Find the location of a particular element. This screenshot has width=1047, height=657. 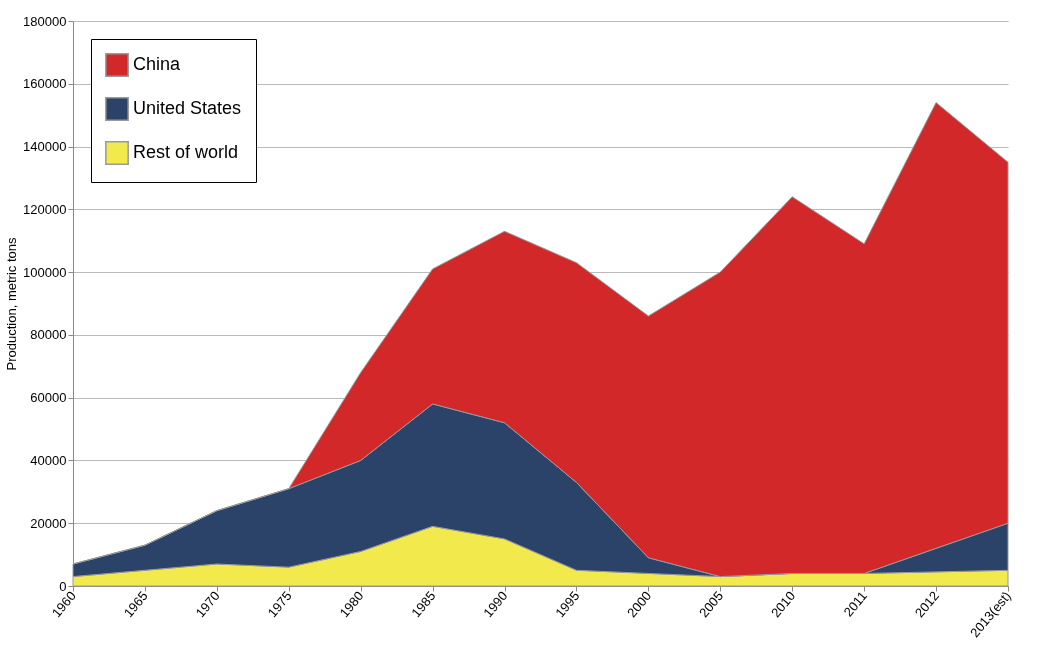

legend-label: China is located at coordinates (157, 64).